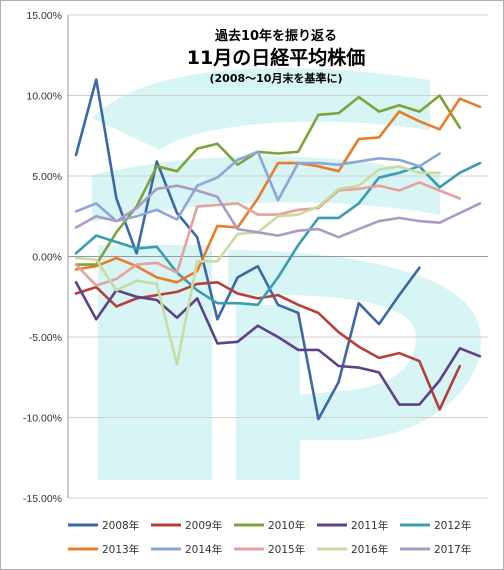 This screenshot has height=570, width=504. I want to click on chart-title: 過去10年を振り返る 11月の日経平均株価 (2008～10月末を基準に), so click(276, 56).